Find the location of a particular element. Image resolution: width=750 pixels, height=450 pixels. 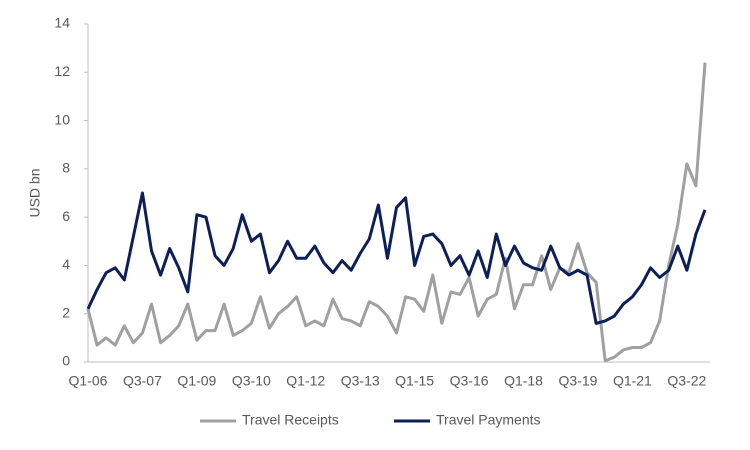

y-tick-label: 6 is located at coordinates (66, 216).